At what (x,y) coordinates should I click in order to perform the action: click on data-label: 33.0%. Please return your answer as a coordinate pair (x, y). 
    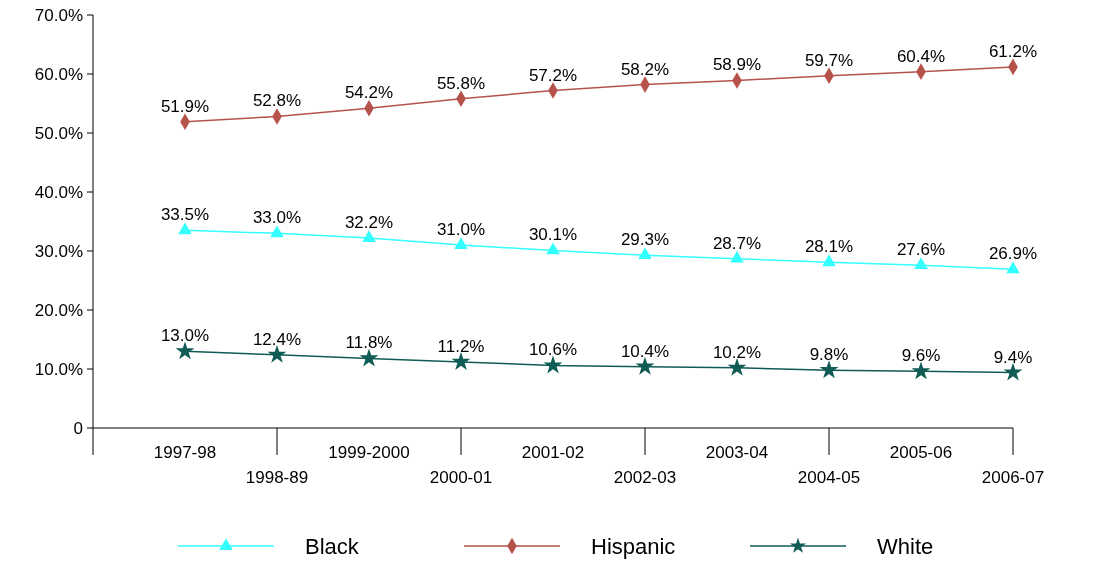
    Looking at the image, I should click on (277, 218).